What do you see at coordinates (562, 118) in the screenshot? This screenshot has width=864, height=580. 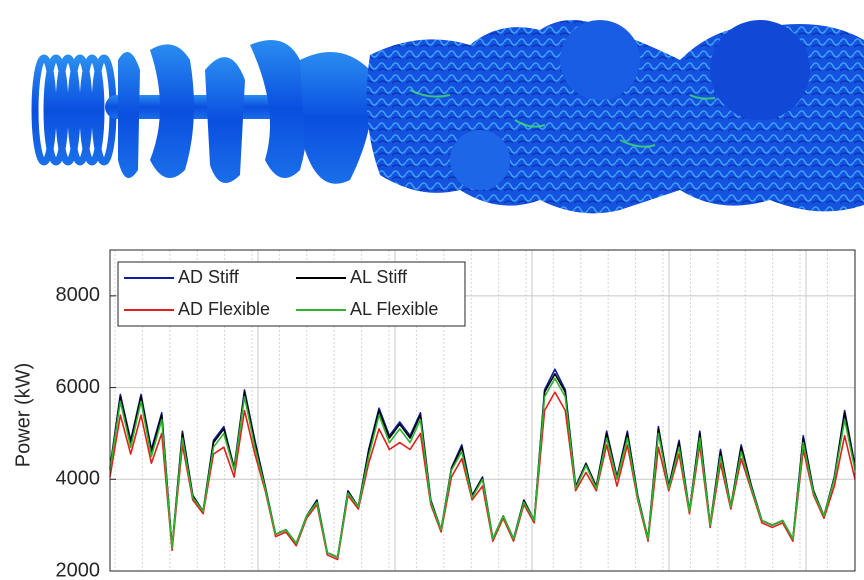 I see `green-streaks` at bounding box center [562, 118].